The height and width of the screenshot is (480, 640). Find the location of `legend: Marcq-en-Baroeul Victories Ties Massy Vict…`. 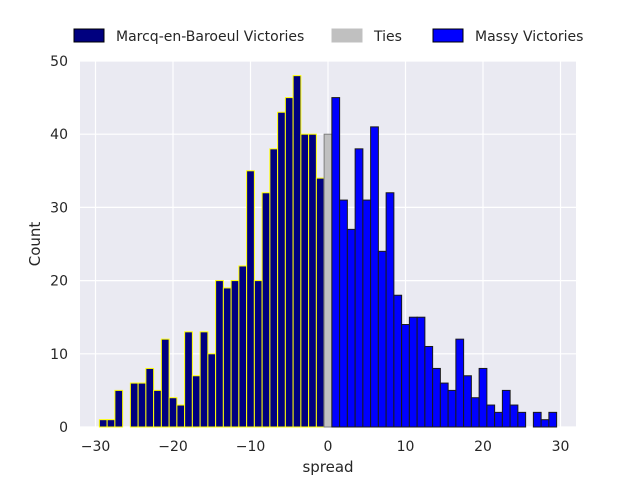

legend: Marcq-en-Baroeul Victories Ties Massy Vict… is located at coordinates (328, 36).